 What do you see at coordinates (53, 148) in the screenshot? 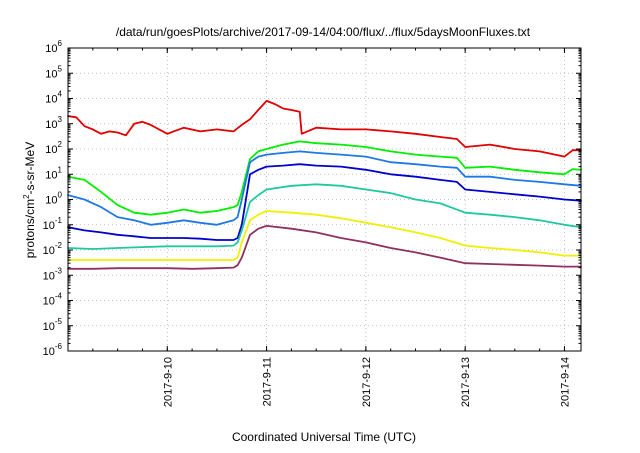
I see `y-tick-label: 10²` at bounding box center [53, 148].